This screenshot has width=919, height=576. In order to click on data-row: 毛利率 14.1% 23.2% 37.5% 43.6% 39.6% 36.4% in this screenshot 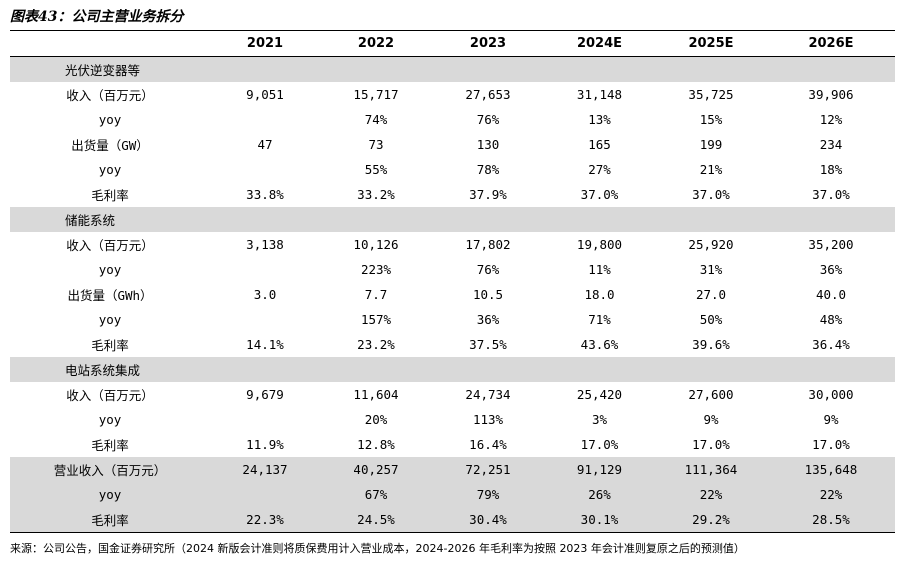, I will do `click(452, 344)`.